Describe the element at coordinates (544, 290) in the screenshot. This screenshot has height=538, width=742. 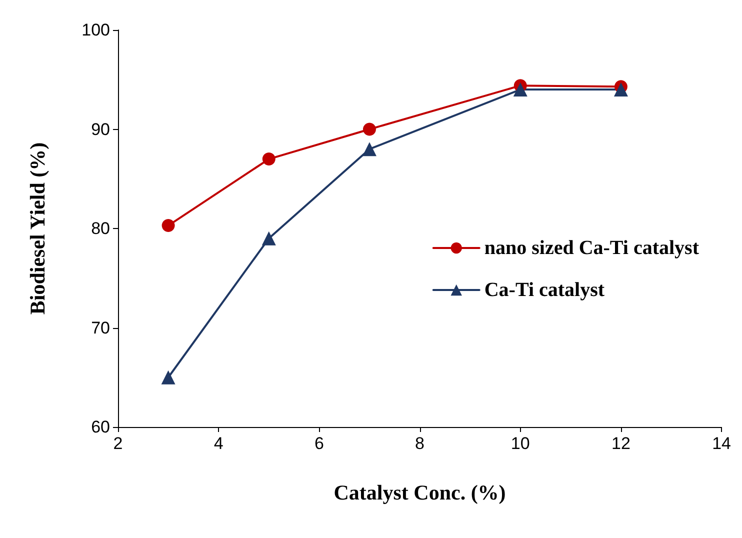
I see `legend-label: Ca-Ti catalyst` at that location.